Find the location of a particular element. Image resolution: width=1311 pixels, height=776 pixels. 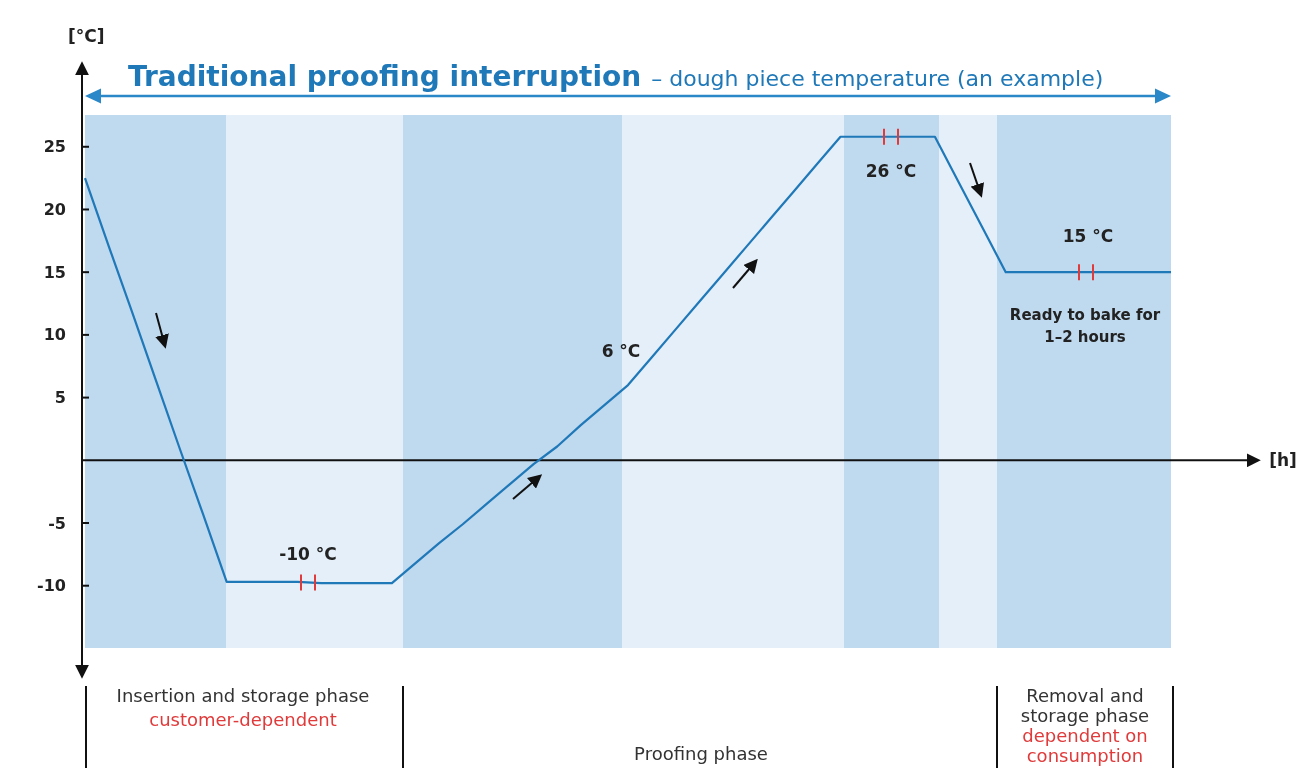

annotation: Ready to bake for 1–2 hours is located at coordinates (1085, 326).